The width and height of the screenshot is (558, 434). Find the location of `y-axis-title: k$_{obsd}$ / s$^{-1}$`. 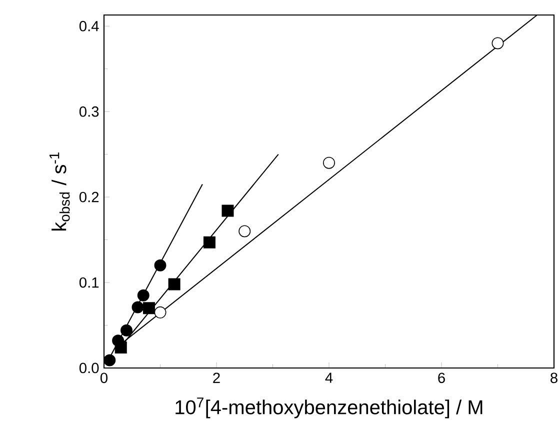

y-axis-title: k$_{obsd}$ / s$^{-1}$ is located at coordinates (59, 191).